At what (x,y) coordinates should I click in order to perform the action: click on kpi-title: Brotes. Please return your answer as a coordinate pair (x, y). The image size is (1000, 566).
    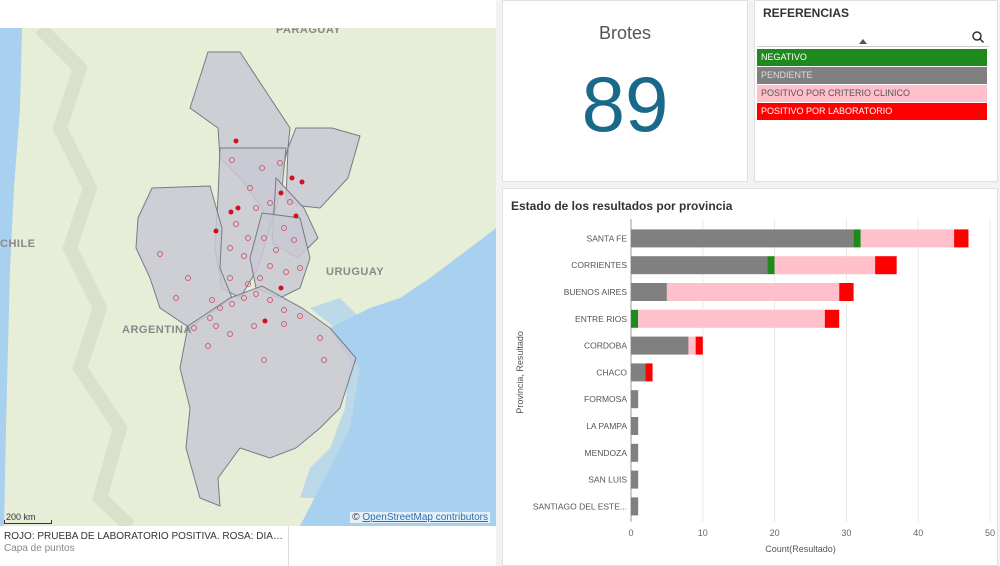
    Looking at the image, I should click on (625, 33).